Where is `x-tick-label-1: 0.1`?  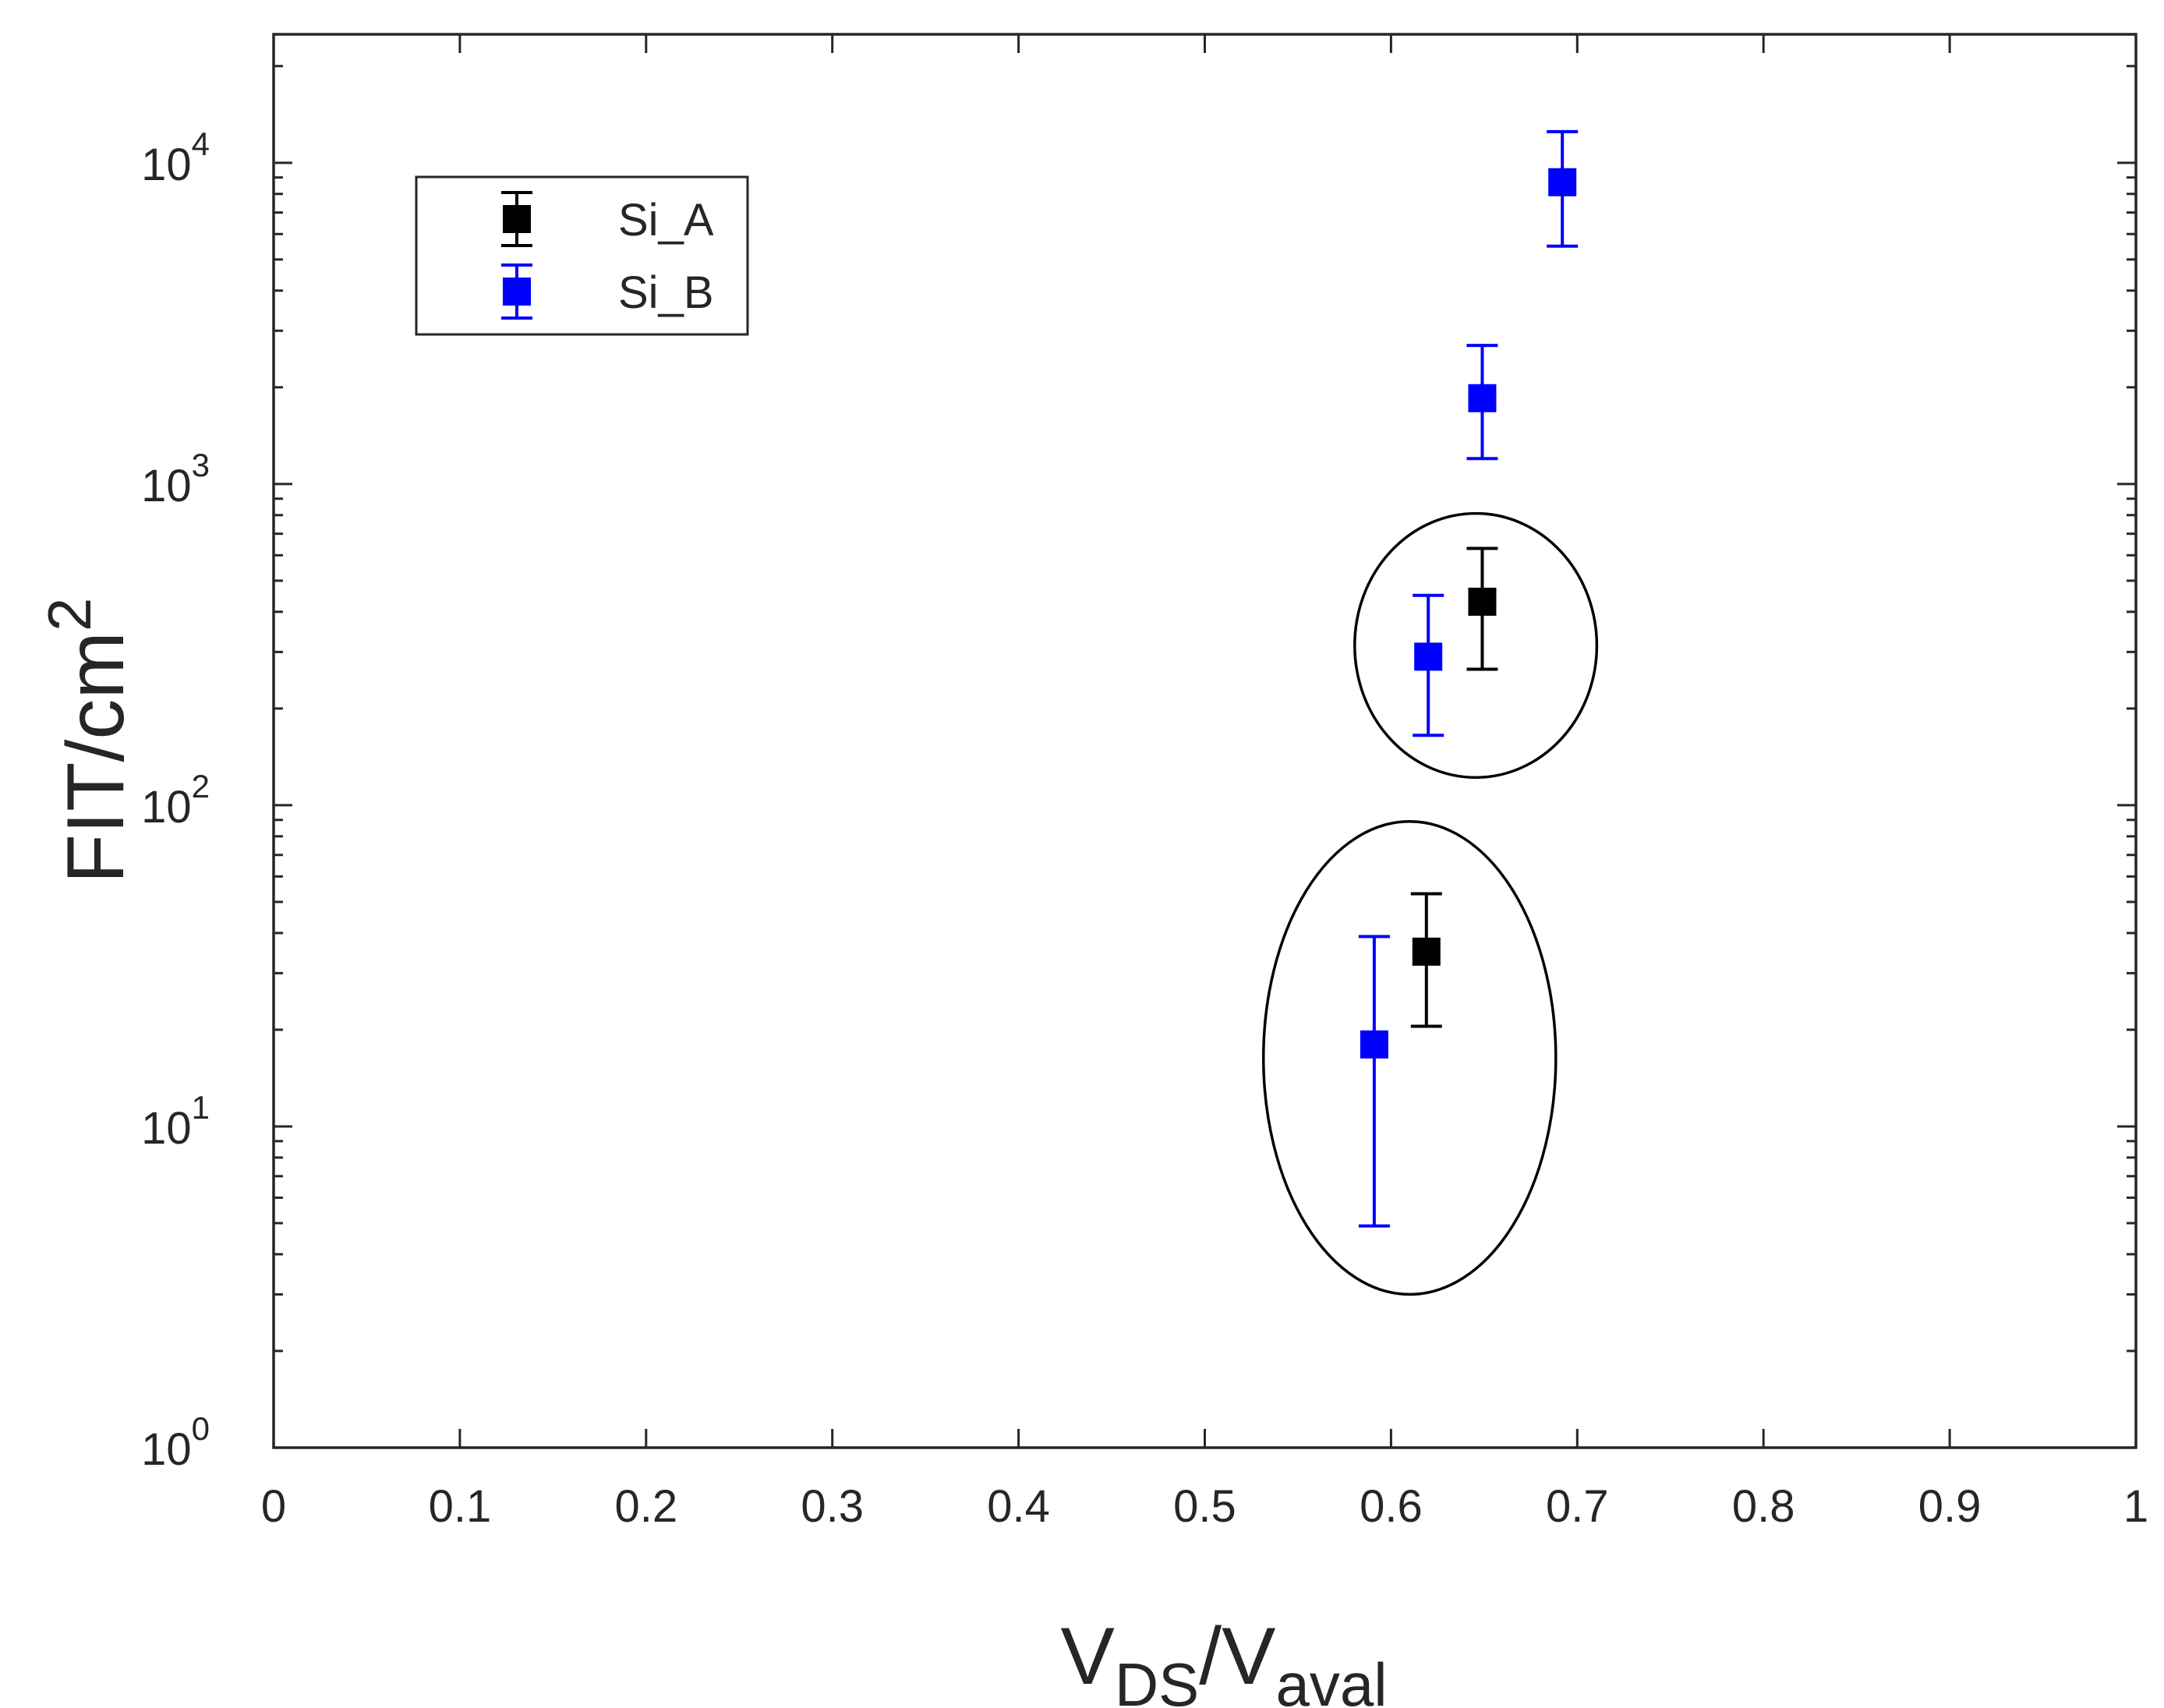
x-tick-label-1: 0.1 is located at coordinates (460, 1507).